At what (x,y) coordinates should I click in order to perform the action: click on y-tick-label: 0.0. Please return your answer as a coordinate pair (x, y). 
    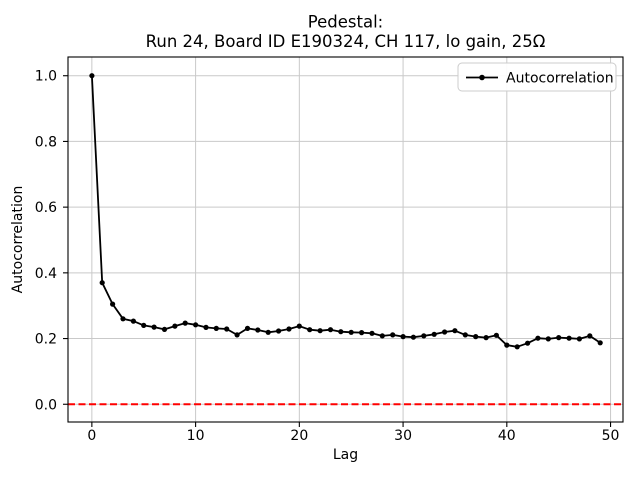
    Looking at the image, I should click on (46, 405).